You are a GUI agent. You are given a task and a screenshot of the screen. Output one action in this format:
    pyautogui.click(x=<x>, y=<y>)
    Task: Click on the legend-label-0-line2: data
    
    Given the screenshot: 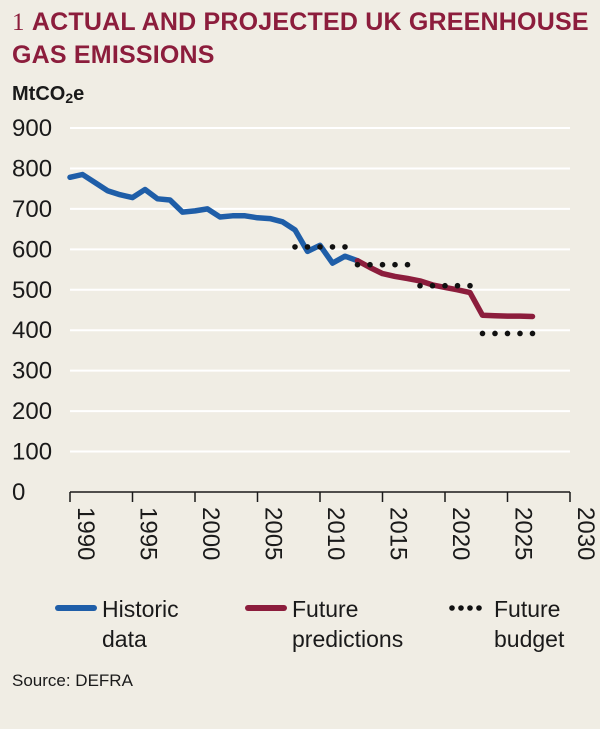 What is the action you would take?
    pyautogui.click(x=124, y=639)
    